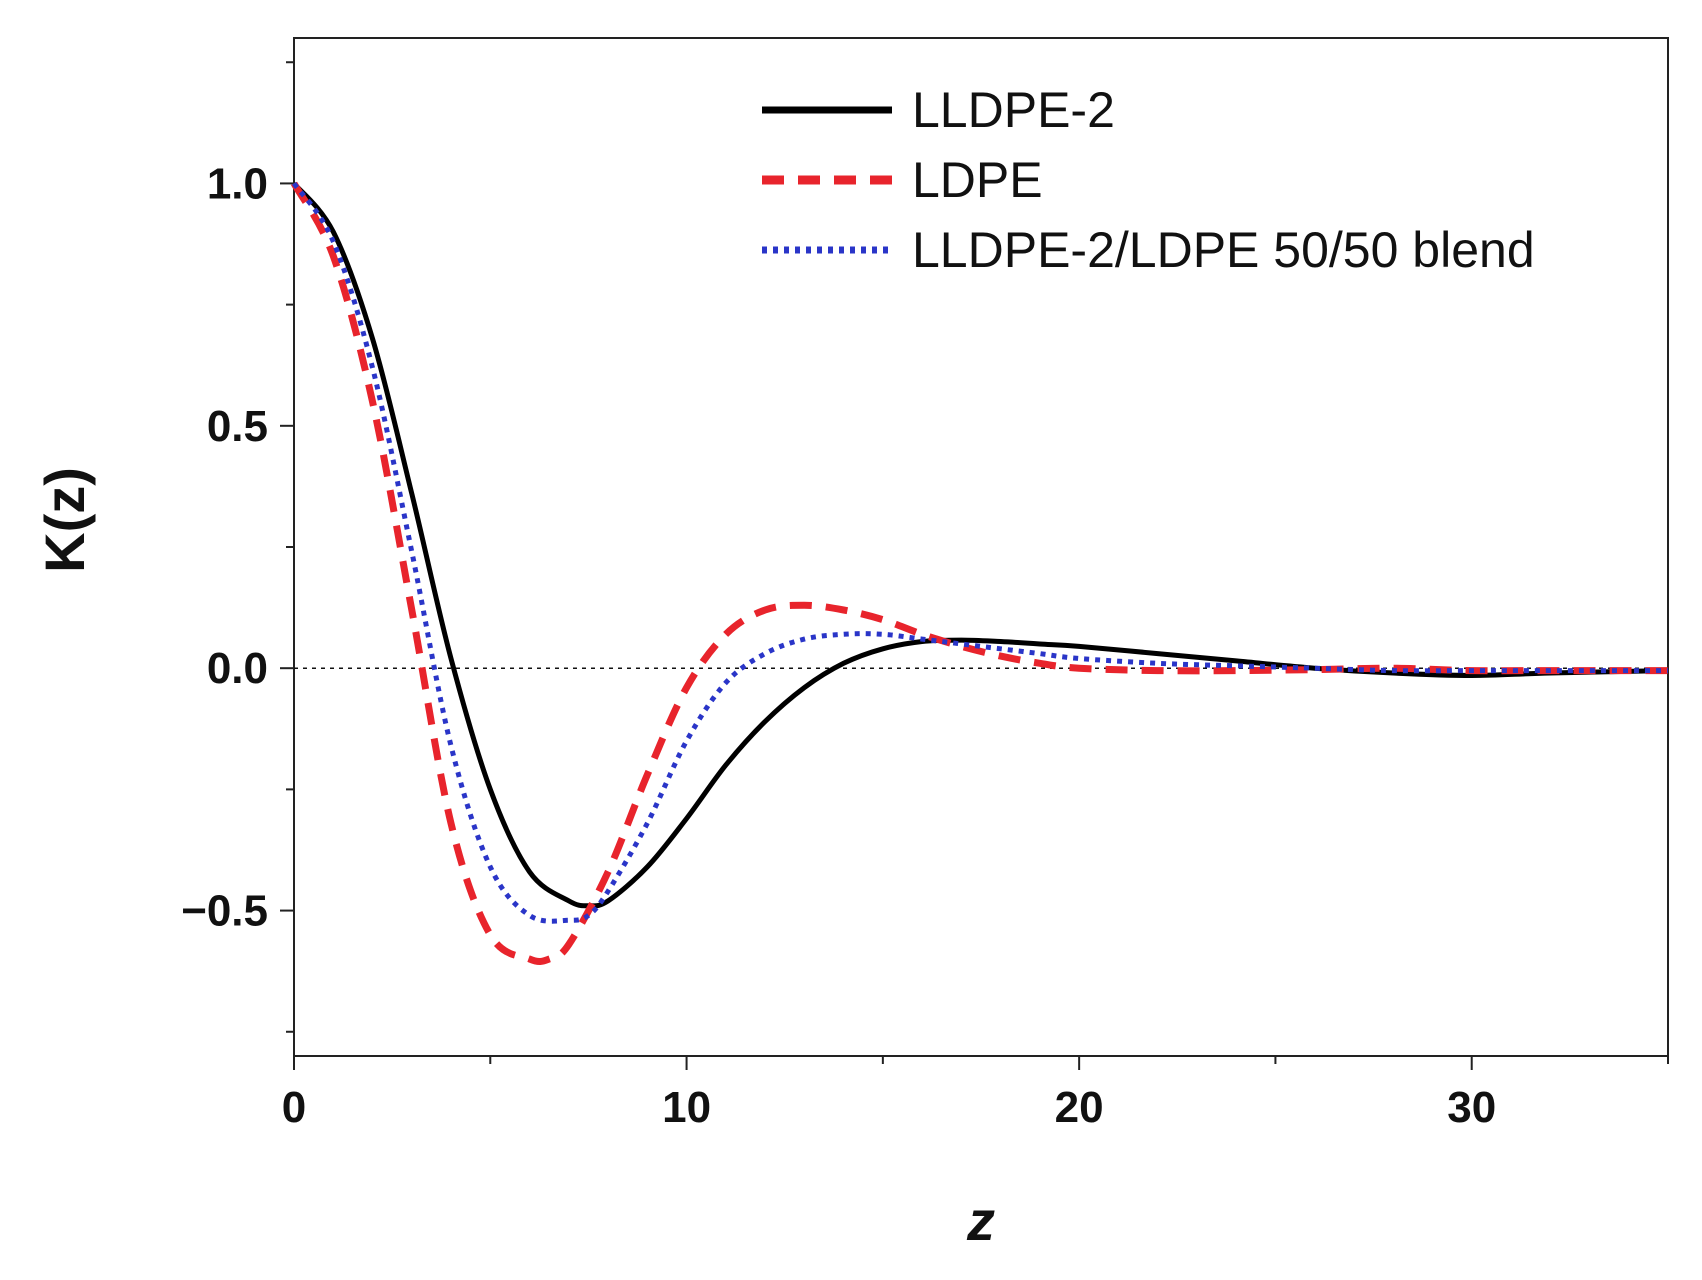 The width and height of the screenshot is (1702, 1280). Describe the element at coordinates (1013, 110) in the screenshot. I see `legend-label-1: LLDPE-2` at that location.